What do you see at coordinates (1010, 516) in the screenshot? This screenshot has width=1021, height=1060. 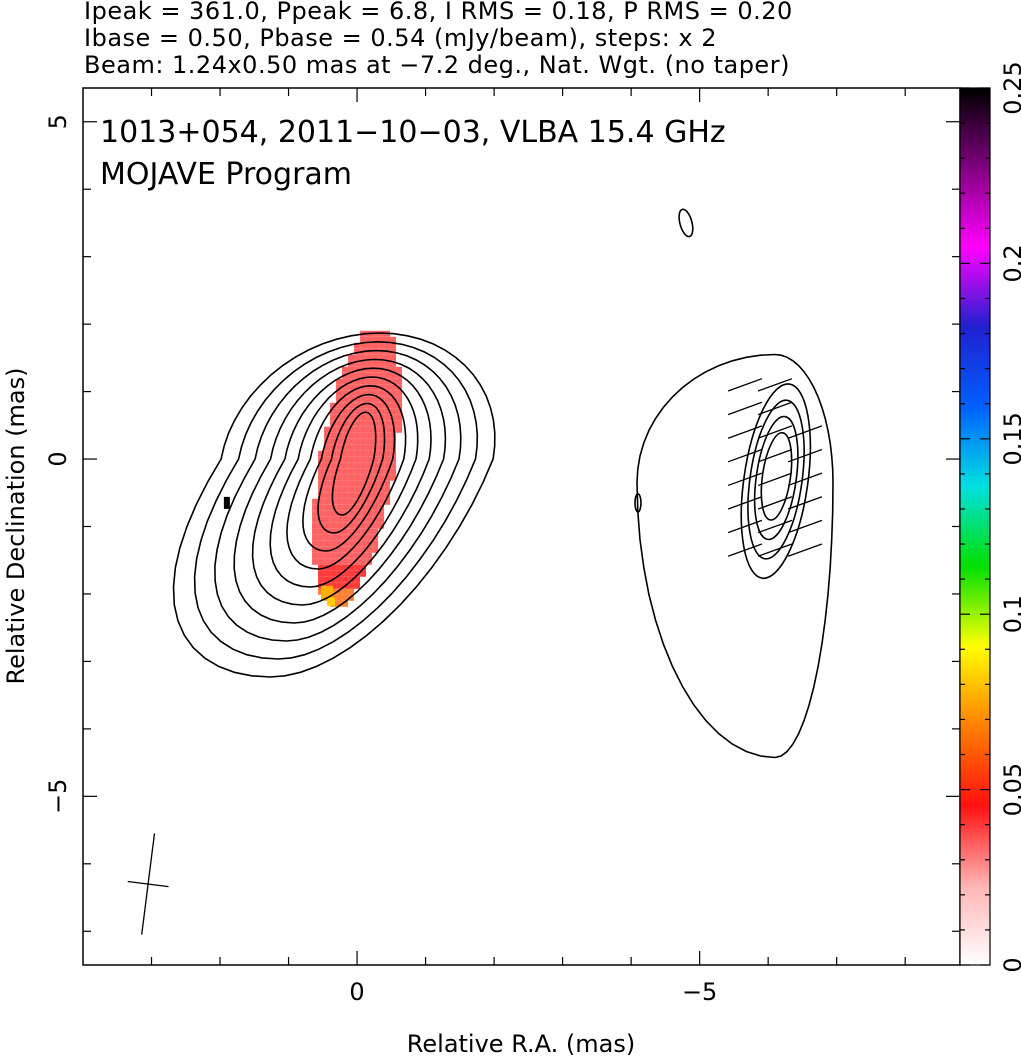 I see `colorbar-labels: 0 0.05 0.1 0.15 0.2 0.25` at bounding box center [1010, 516].